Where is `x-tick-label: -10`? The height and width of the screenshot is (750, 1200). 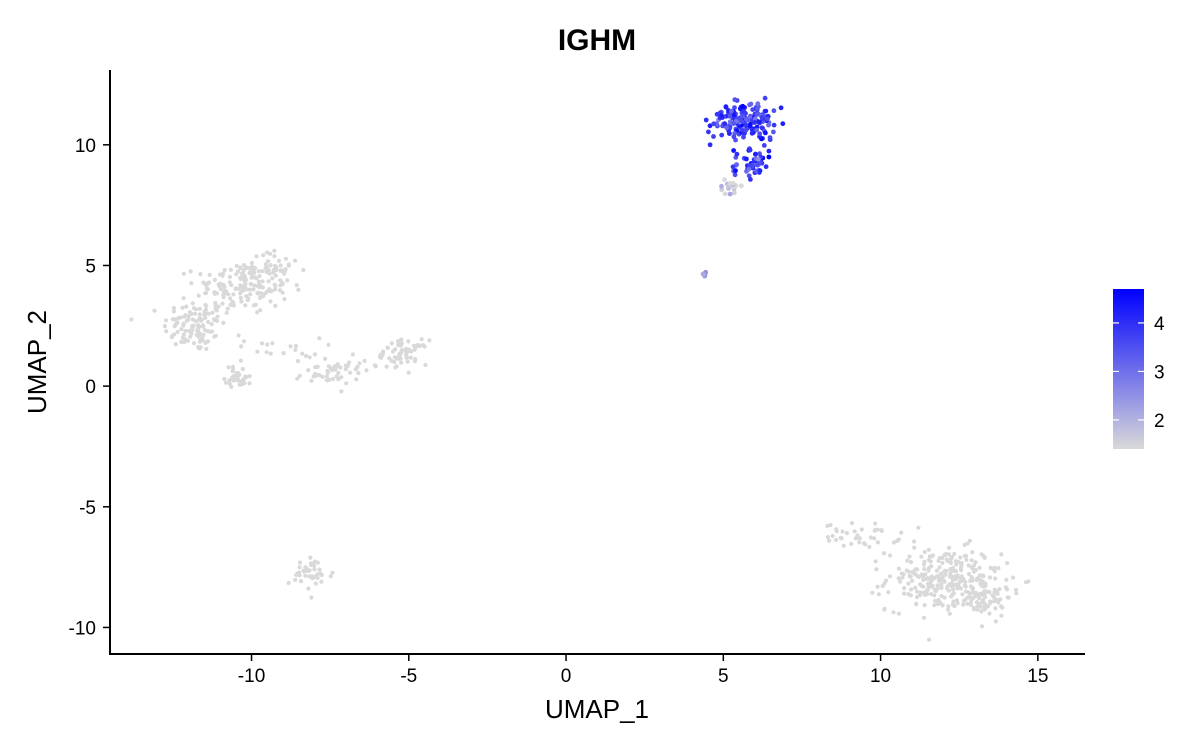 x-tick-label: -10 is located at coordinates (251, 676).